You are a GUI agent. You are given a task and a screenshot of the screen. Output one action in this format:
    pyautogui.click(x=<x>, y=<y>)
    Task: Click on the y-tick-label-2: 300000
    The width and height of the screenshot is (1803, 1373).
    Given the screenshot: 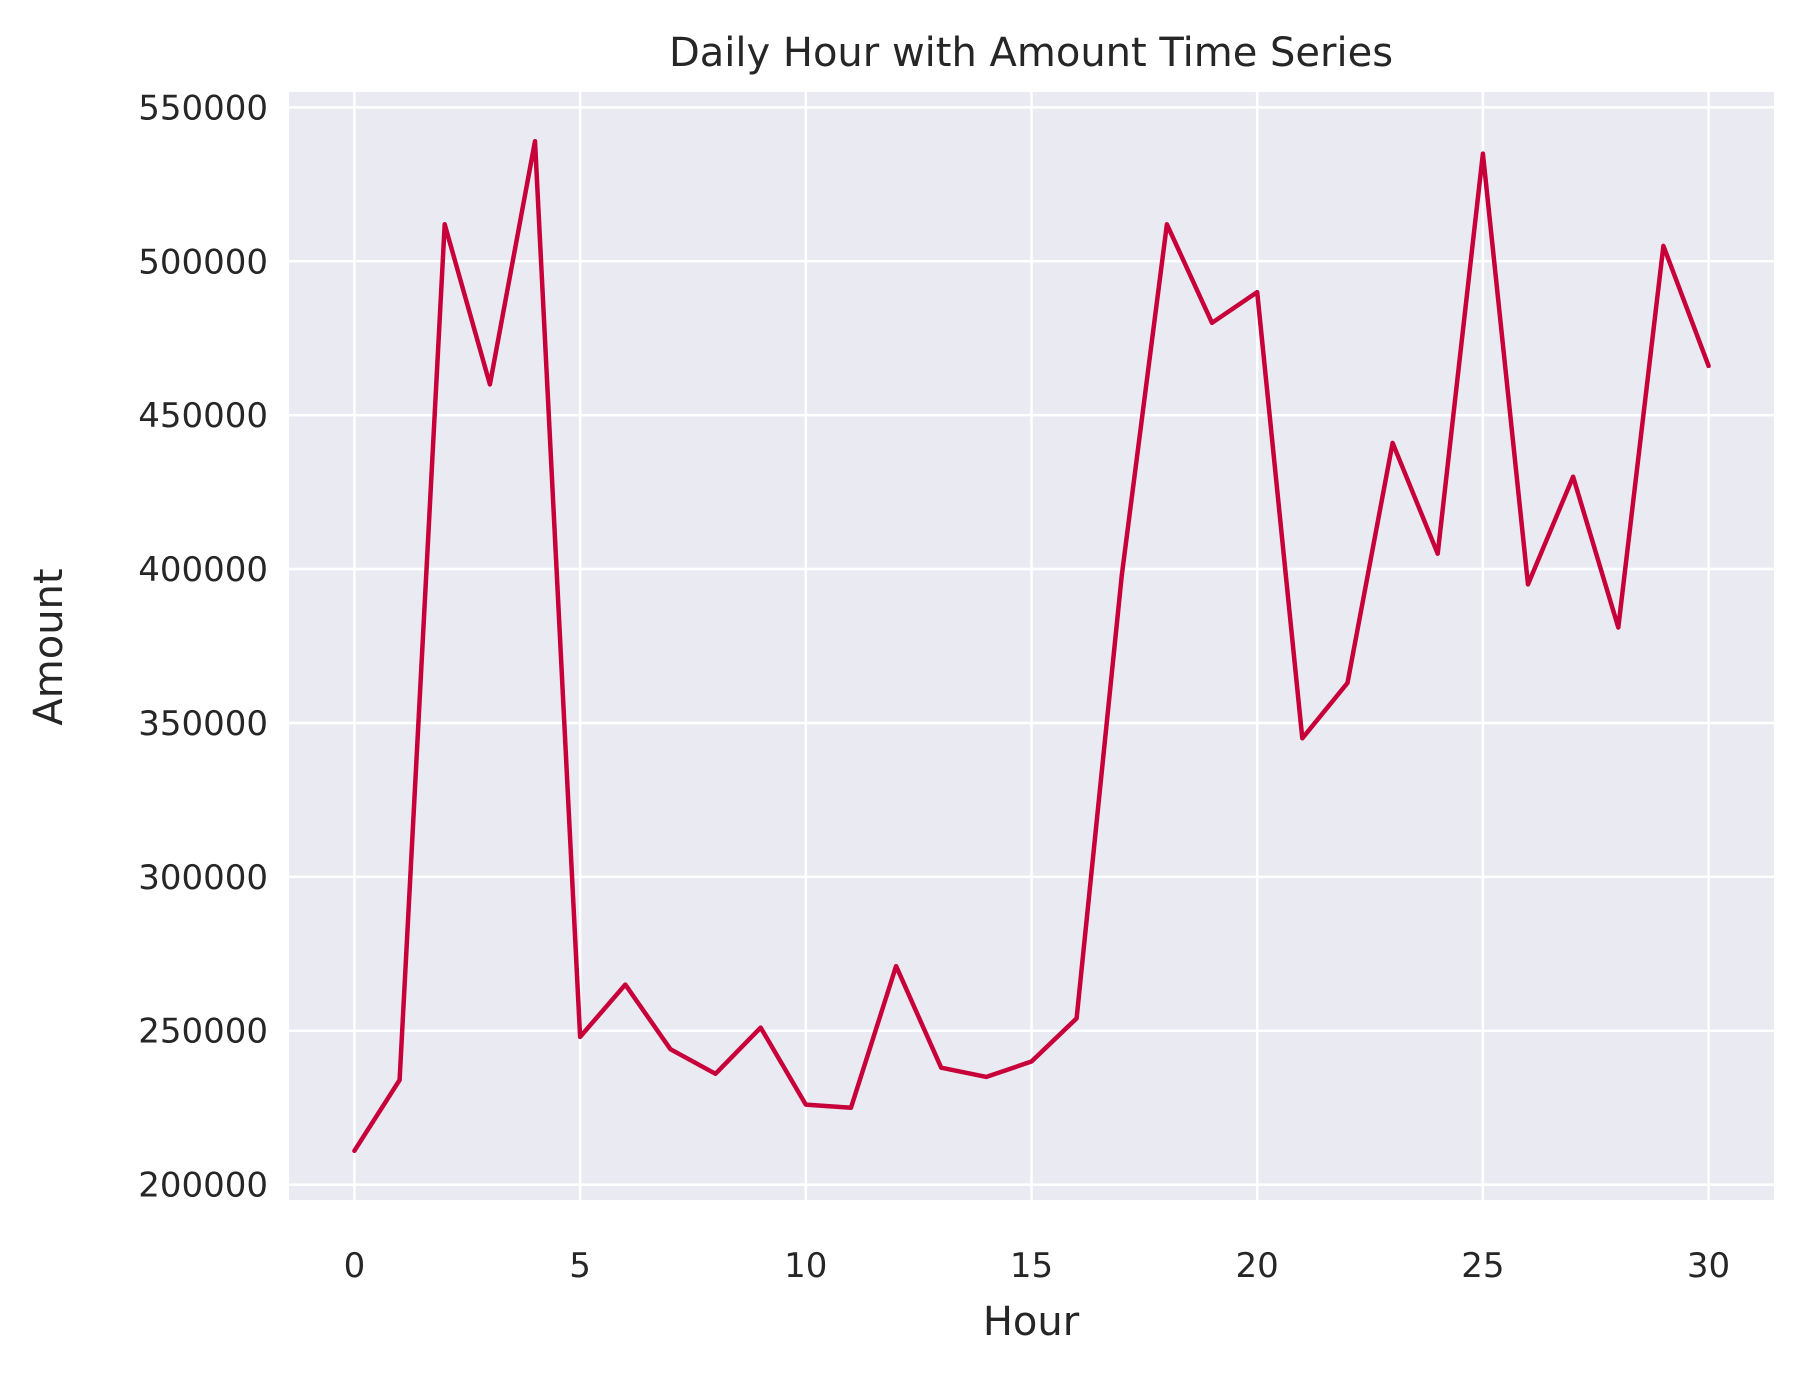 What is the action you would take?
    pyautogui.click(x=203, y=878)
    